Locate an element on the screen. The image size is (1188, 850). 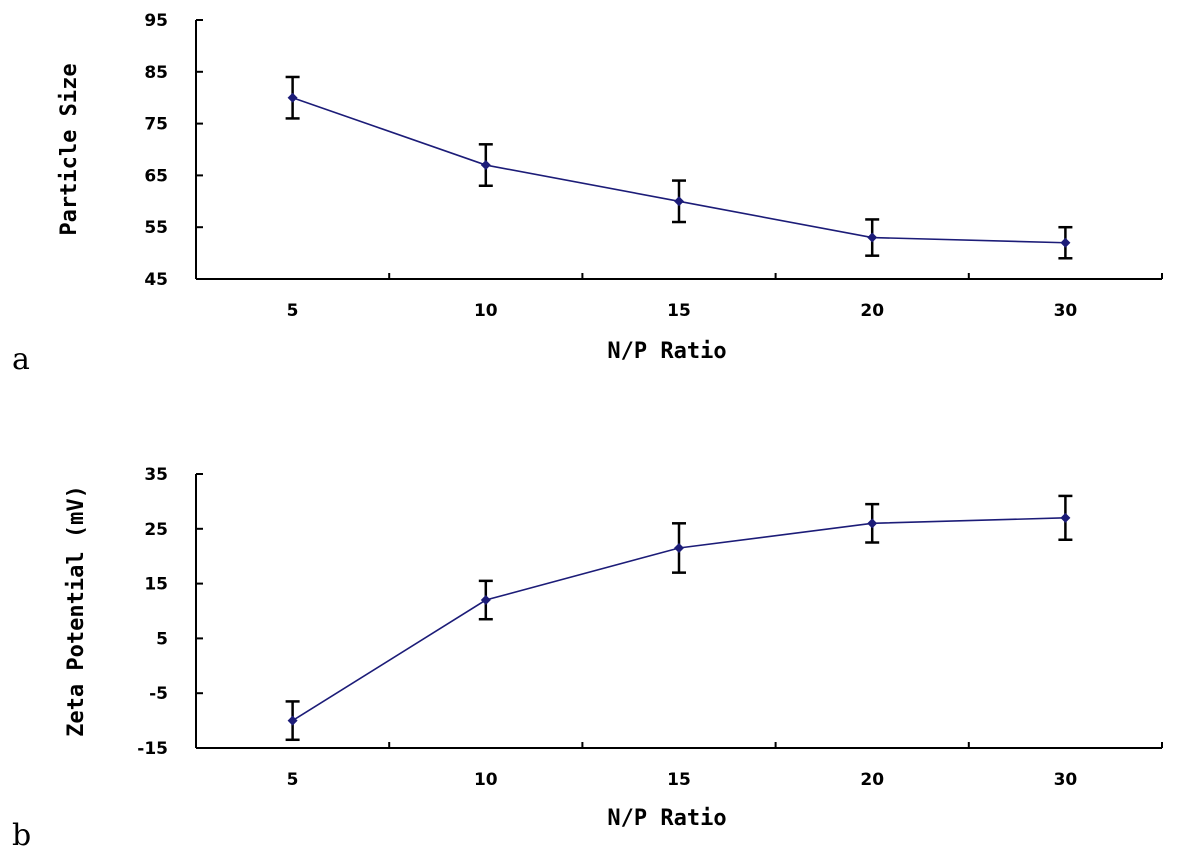
y-tick-label: 15 is located at coordinates (156, 585).